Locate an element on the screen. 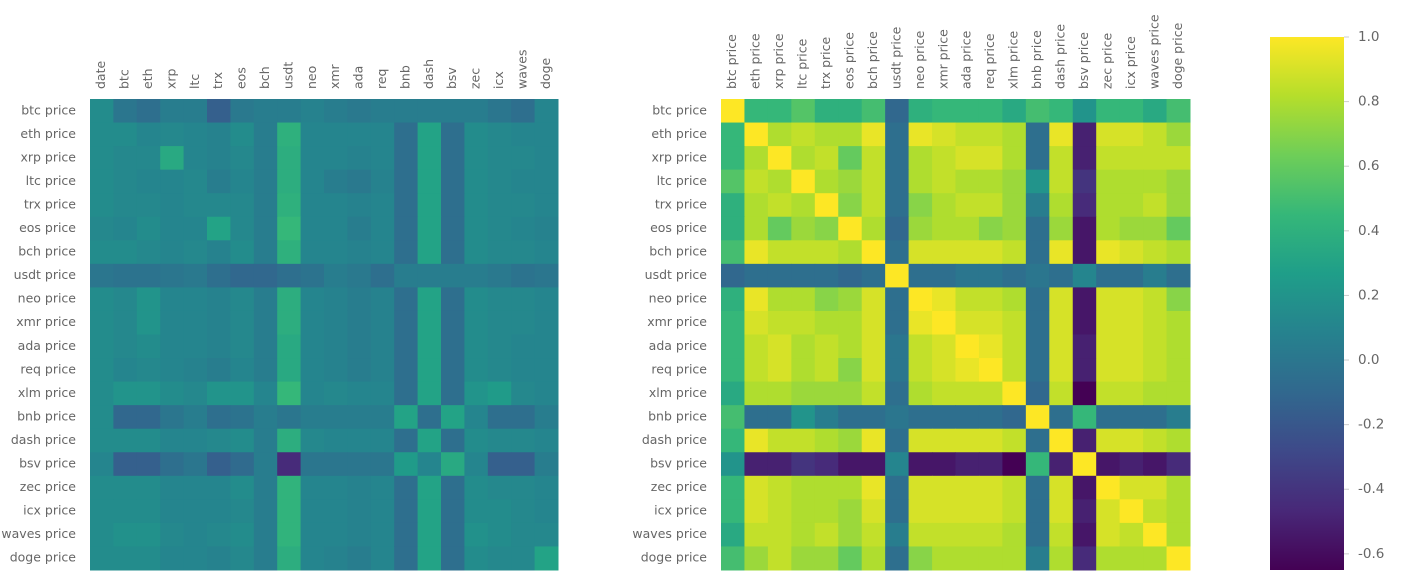  row-label: neo price is located at coordinates (678, 298).